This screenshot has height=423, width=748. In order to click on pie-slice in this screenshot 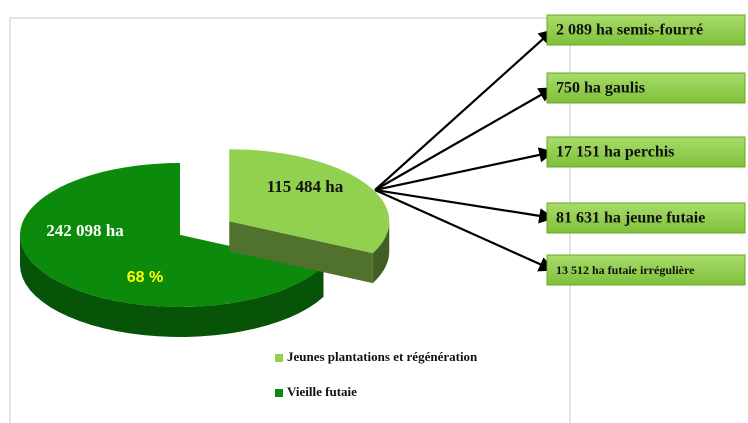, I will do `click(309, 216)`.